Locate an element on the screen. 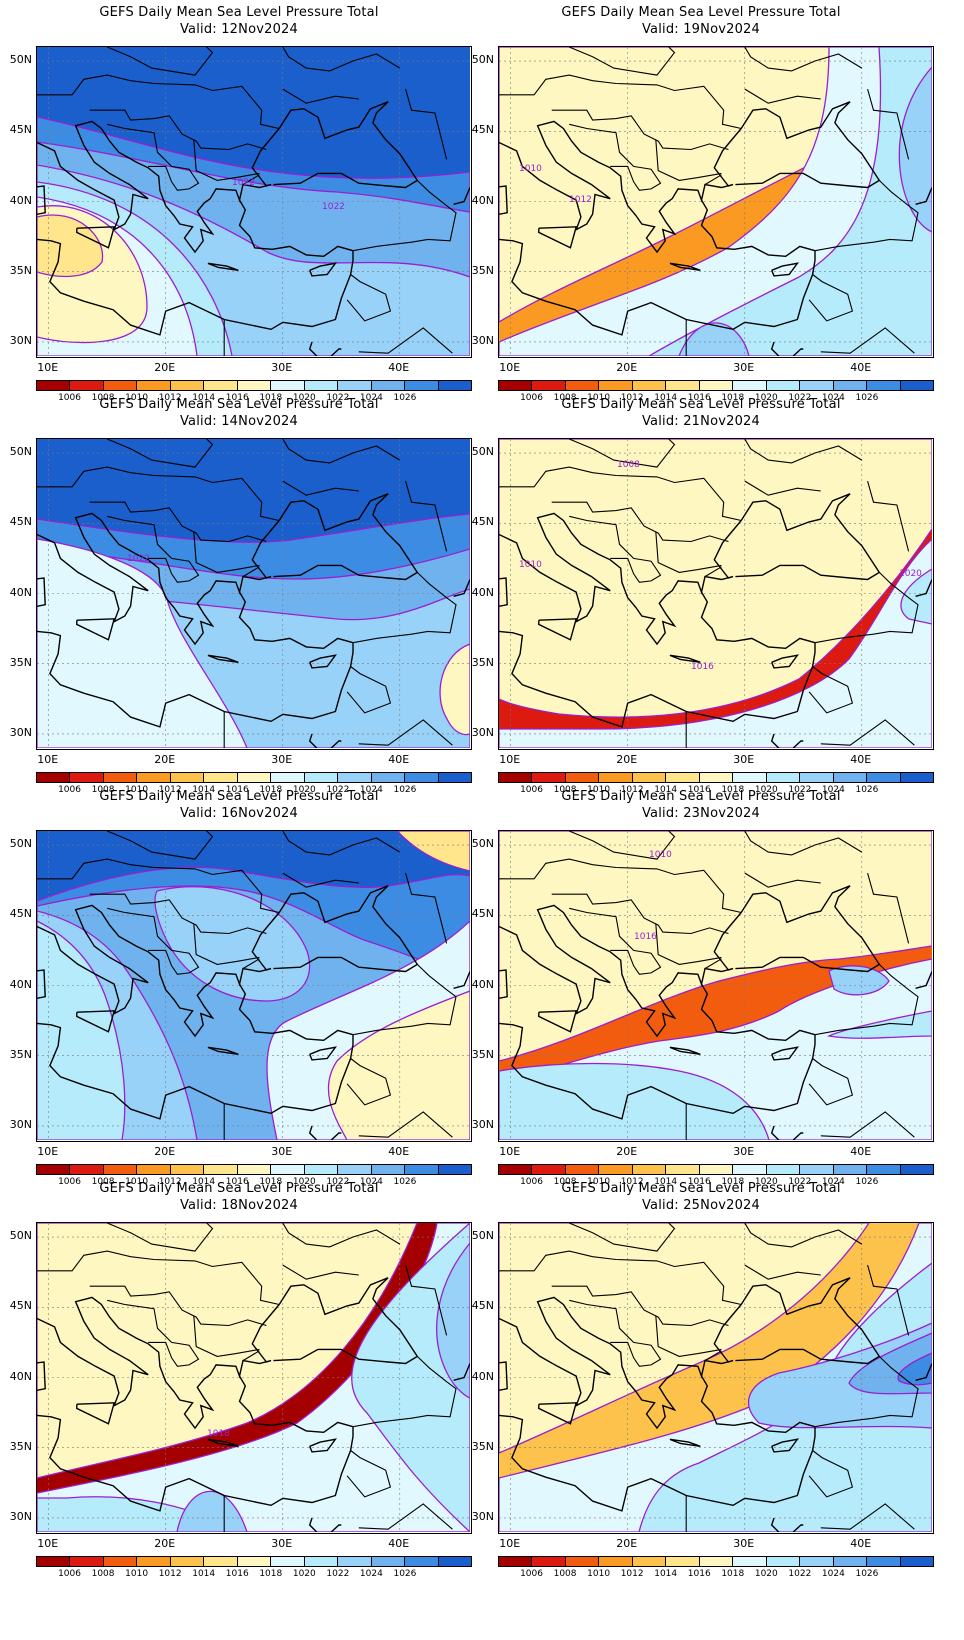  pressure-map: 1018 is located at coordinates (254, 1378).